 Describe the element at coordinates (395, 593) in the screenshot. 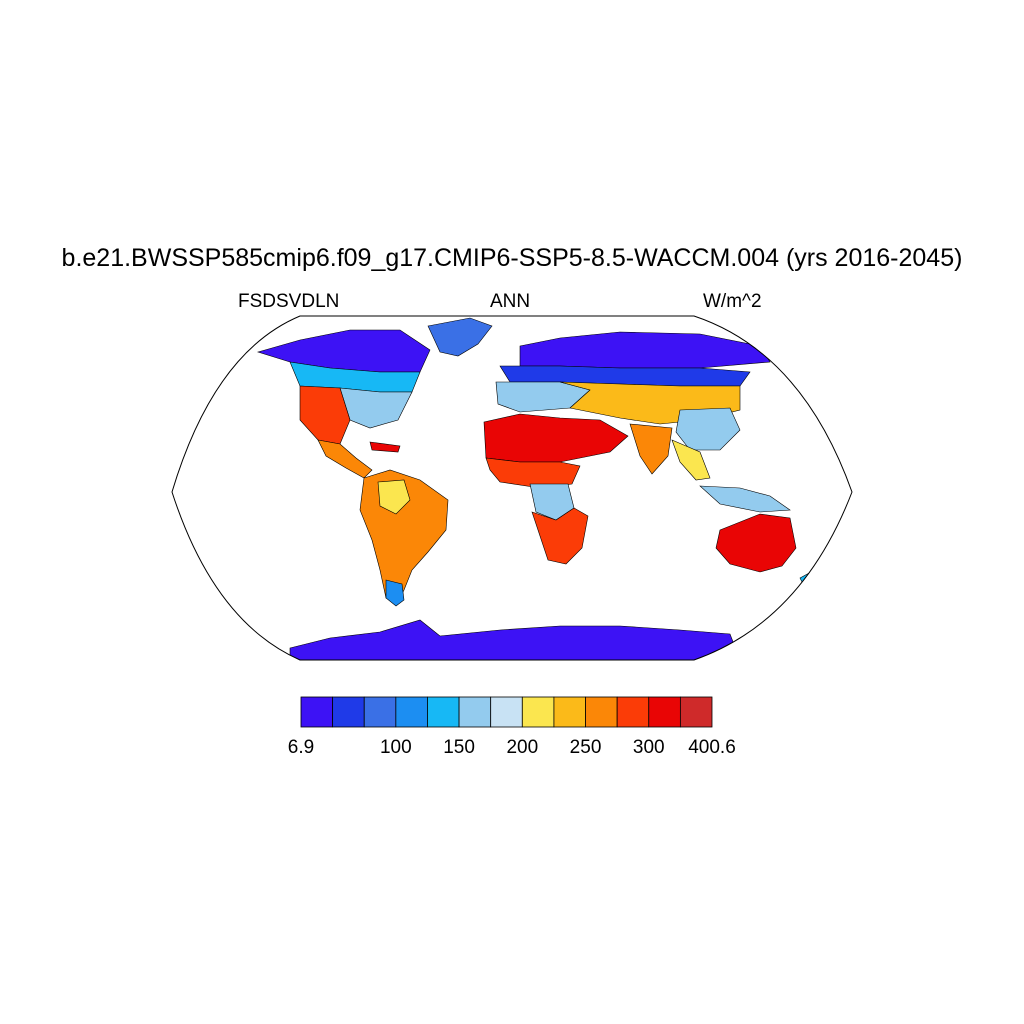

I see `region-patagonia` at that location.